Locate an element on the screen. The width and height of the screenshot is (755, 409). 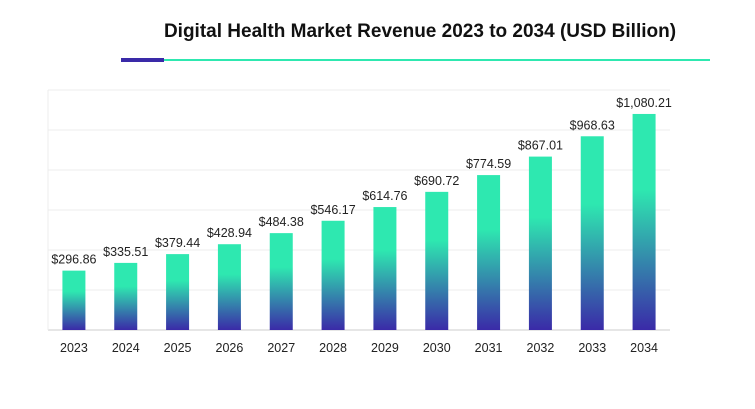
x-tick-2027: 2027 is located at coordinates (281, 348).